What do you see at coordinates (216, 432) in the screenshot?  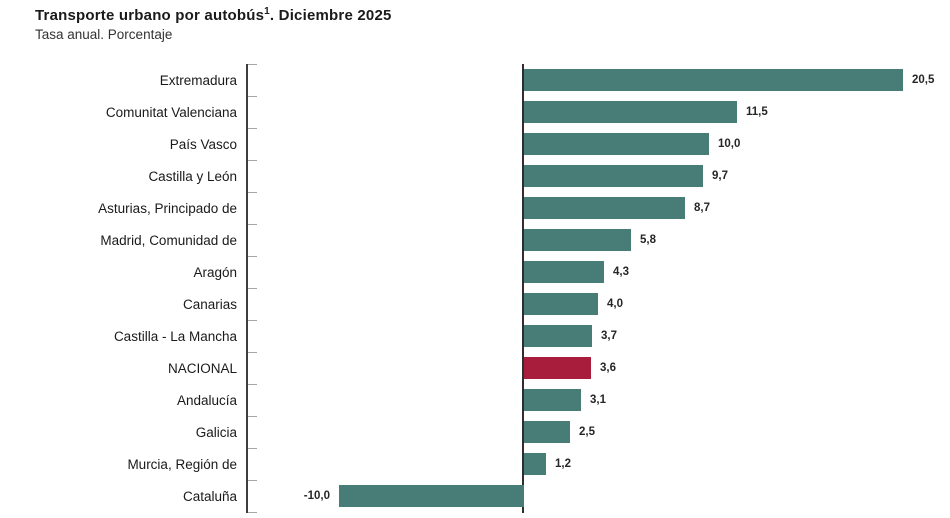 I see `category-label: Galicia` at bounding box center [216, 432].